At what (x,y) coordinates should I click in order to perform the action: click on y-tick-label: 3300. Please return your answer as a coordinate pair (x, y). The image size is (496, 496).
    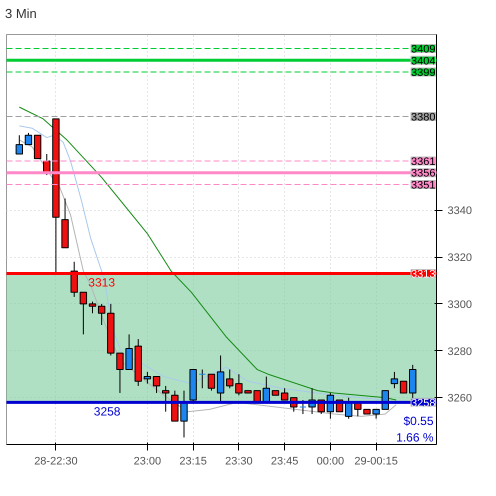
    Looking at the image, I should click on (460, 304).